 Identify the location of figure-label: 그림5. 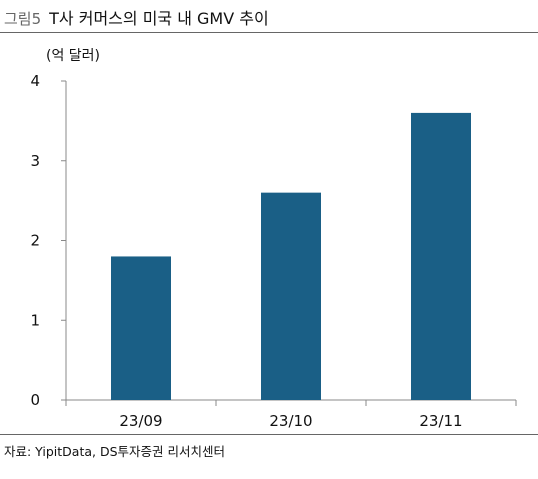
(23, 19).